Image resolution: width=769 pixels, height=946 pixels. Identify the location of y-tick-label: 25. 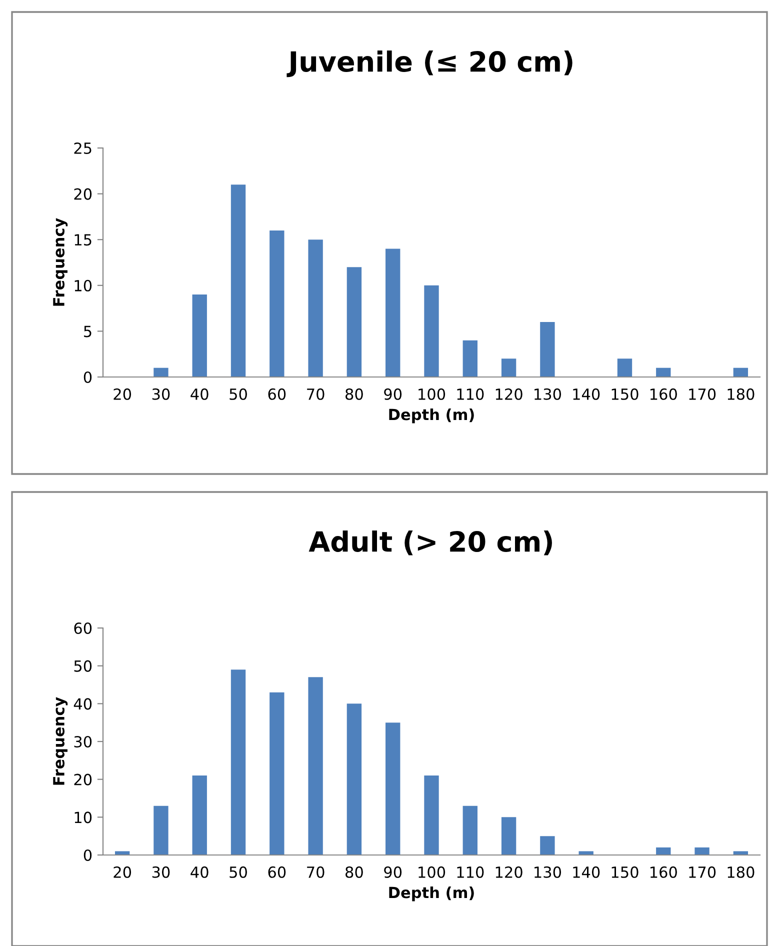
(83, 148).